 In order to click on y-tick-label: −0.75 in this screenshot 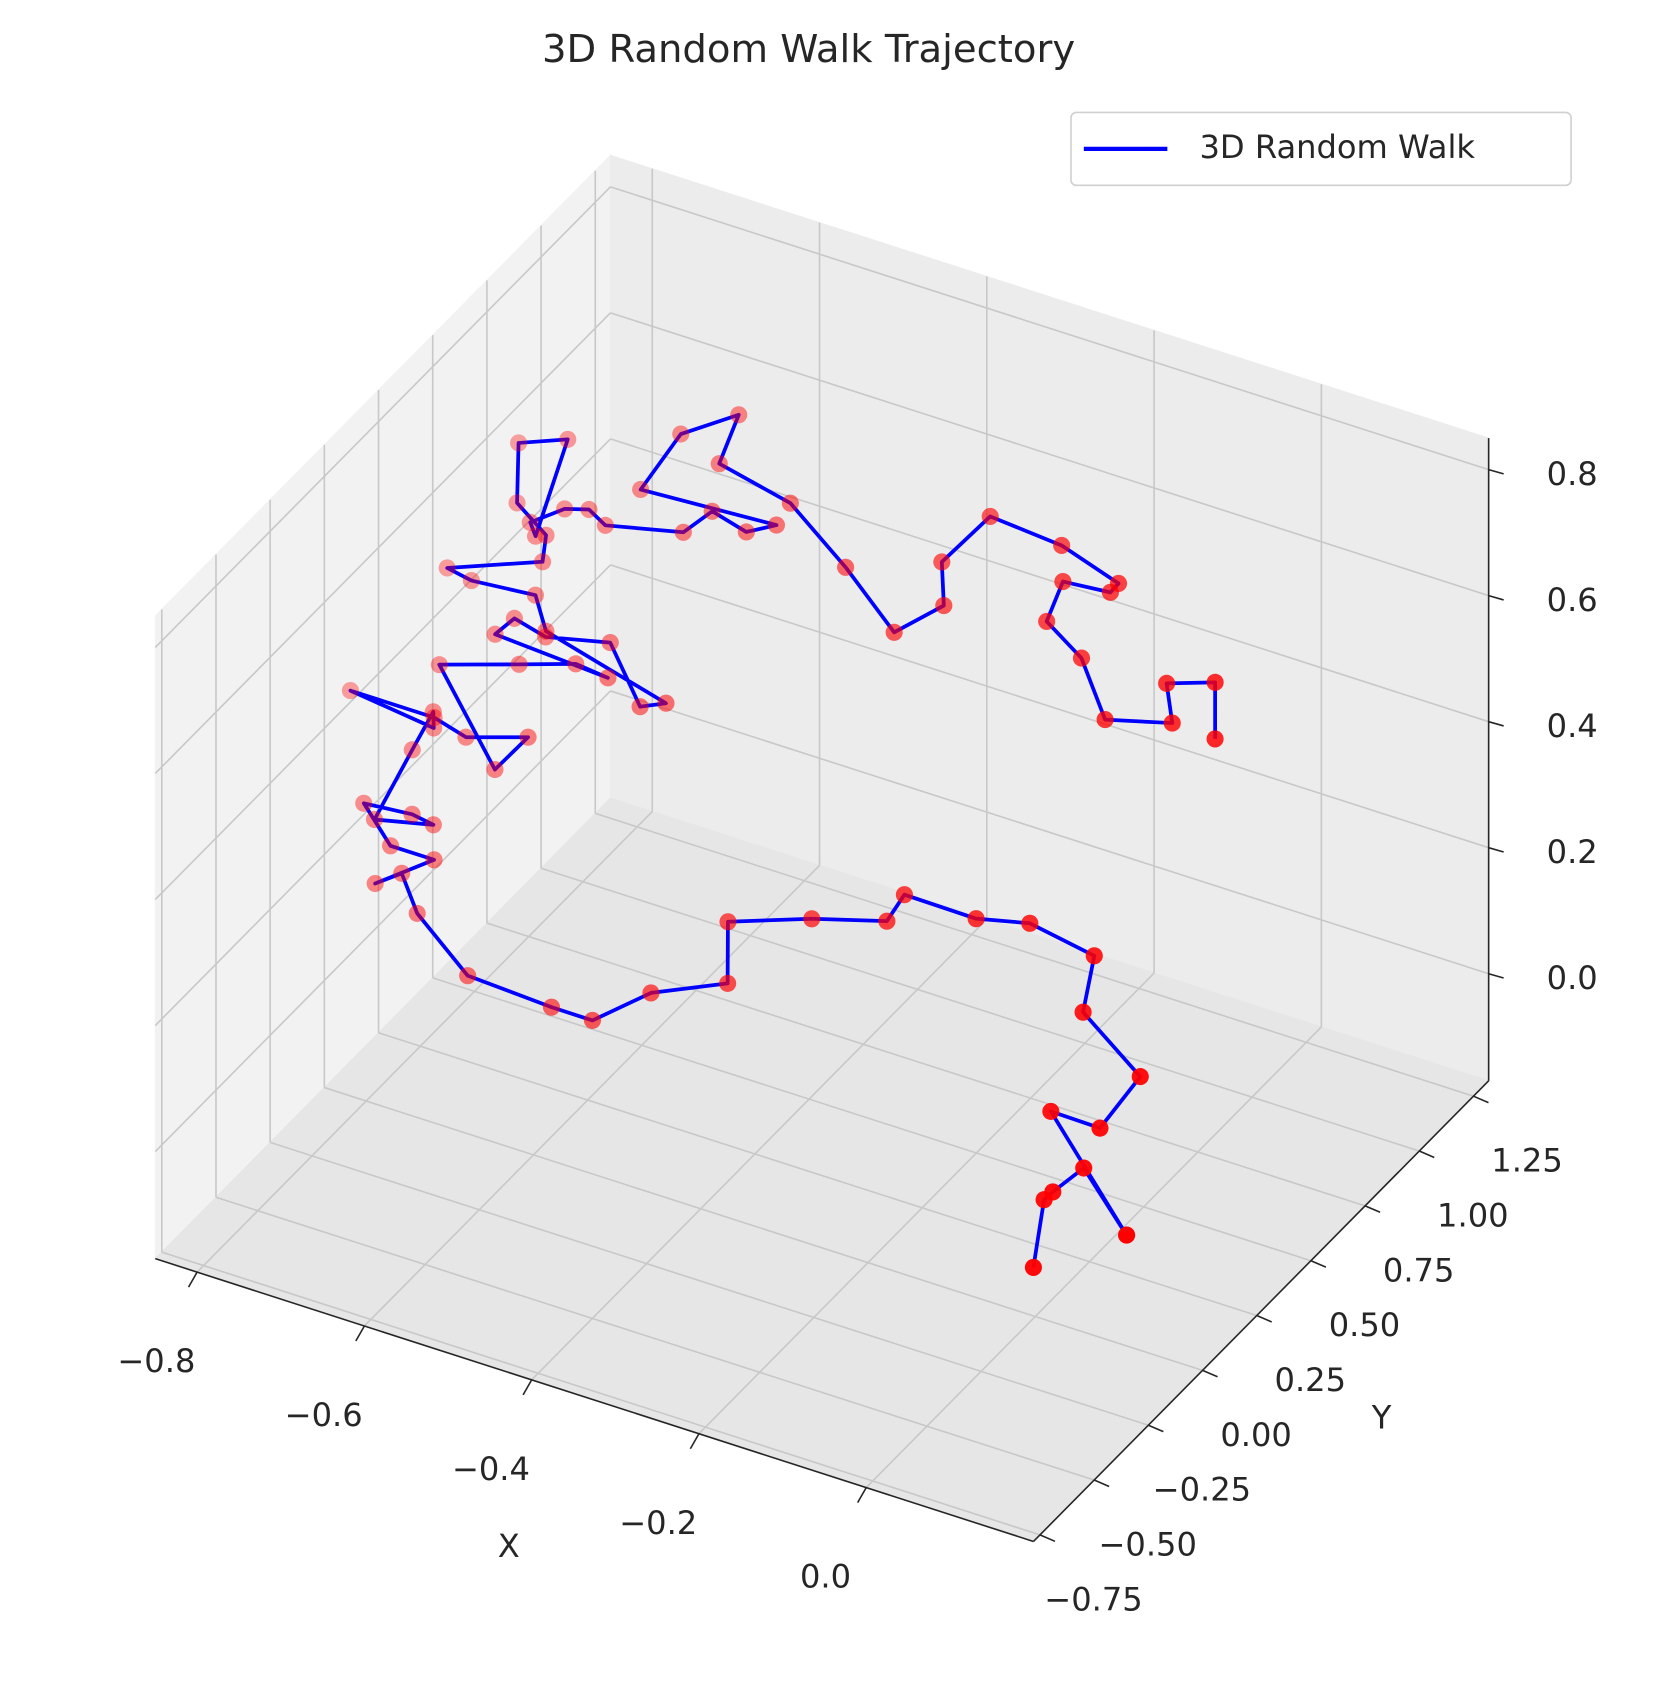, I will do `click(1093, 1599)`.